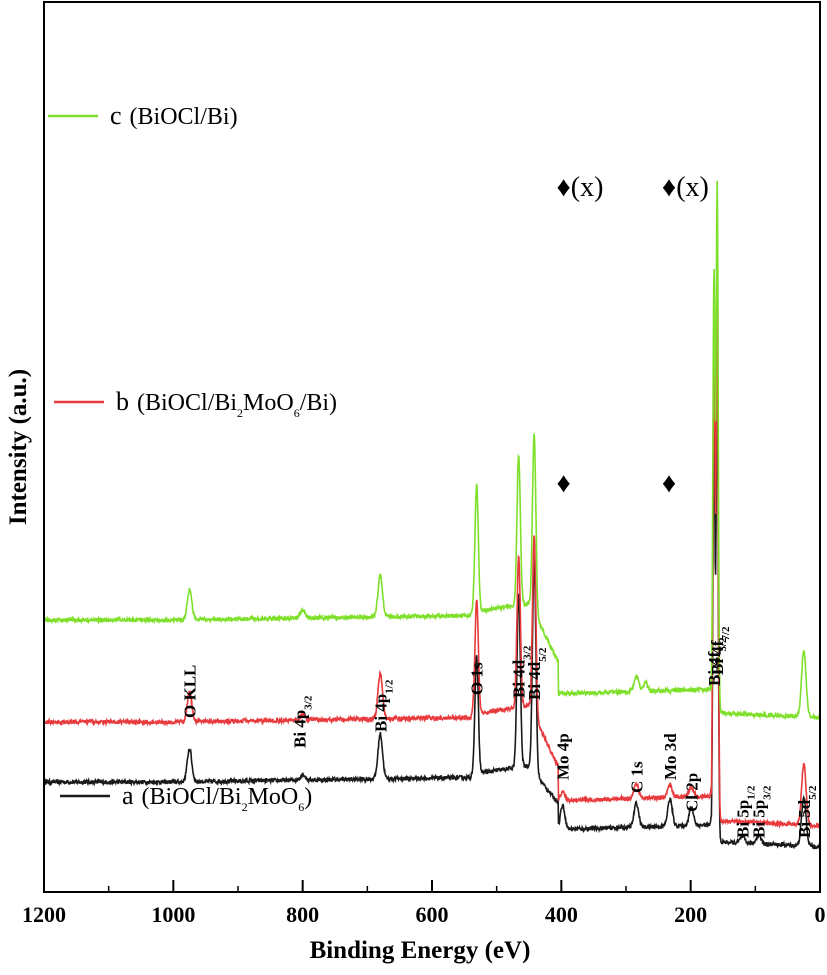 This screenshot has height=975, width=827. I want to click on peak-label: C 1s, so click(636, 777).